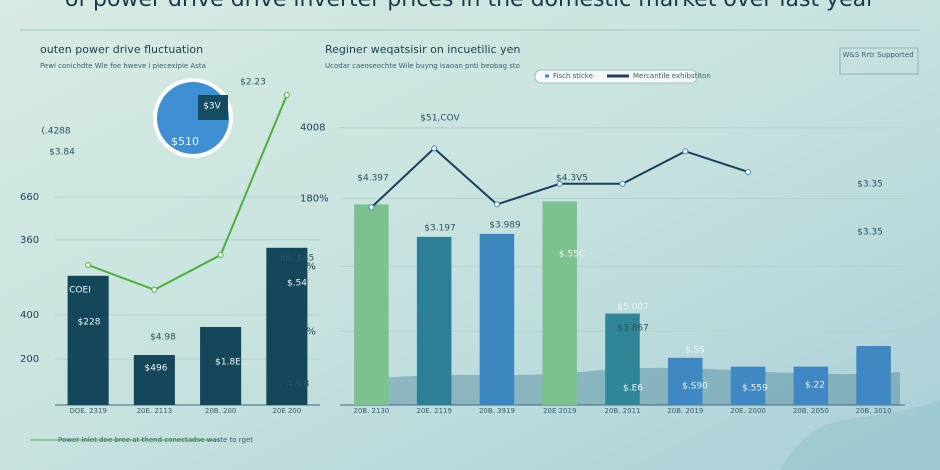 The image size is (940, 470). I want to click on y-tick-label: 660, so click(29, 197).